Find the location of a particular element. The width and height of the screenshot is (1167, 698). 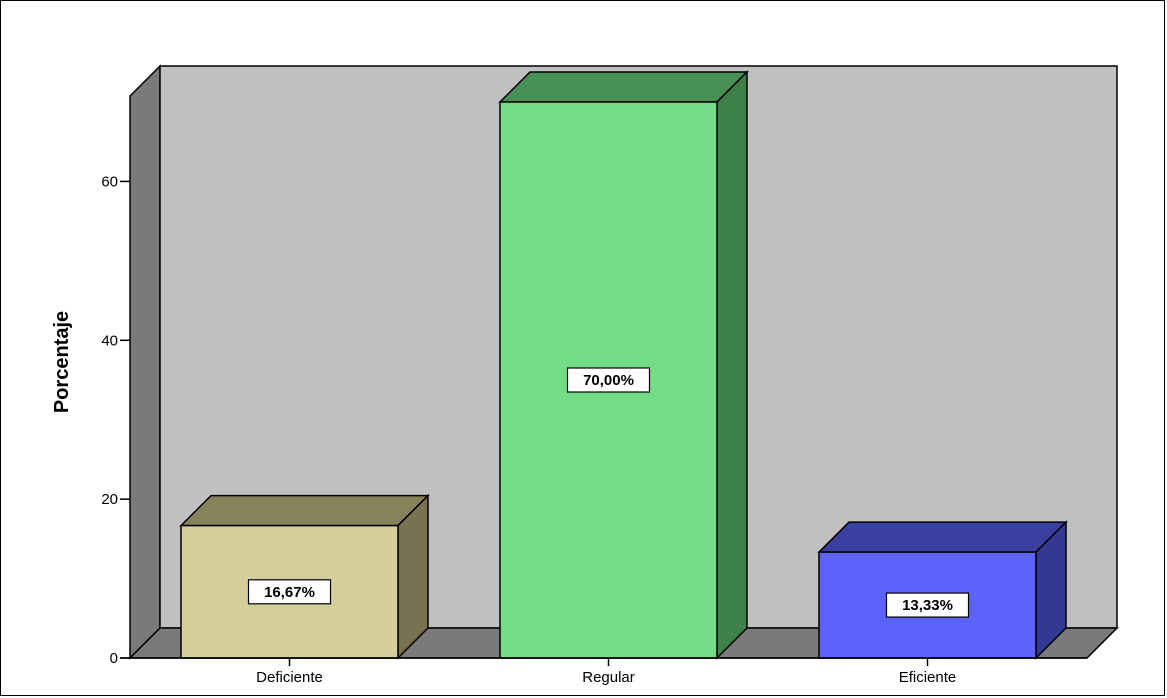

y-tick-label: 60 is located at coordinates (109, 181).